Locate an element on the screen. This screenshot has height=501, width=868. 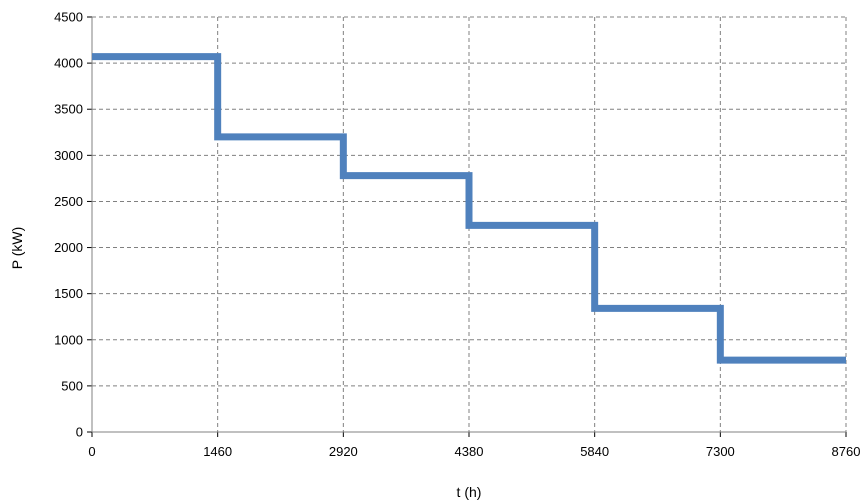
y-tick-label: 2000 is located at coordinates (68, 247).